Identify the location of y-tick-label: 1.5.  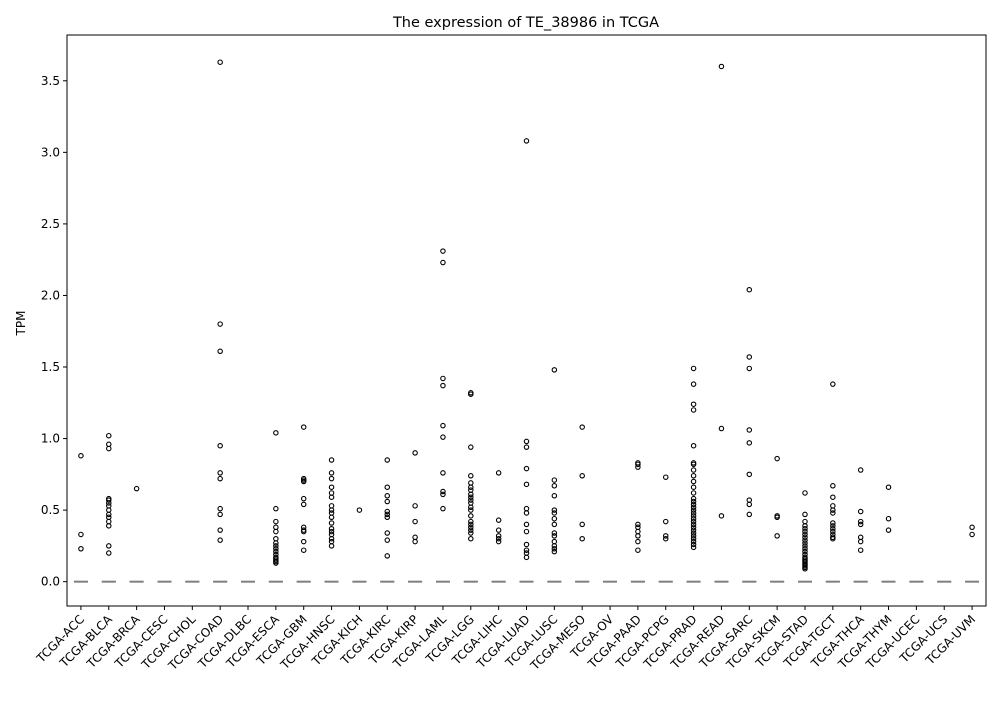
(50, 367).